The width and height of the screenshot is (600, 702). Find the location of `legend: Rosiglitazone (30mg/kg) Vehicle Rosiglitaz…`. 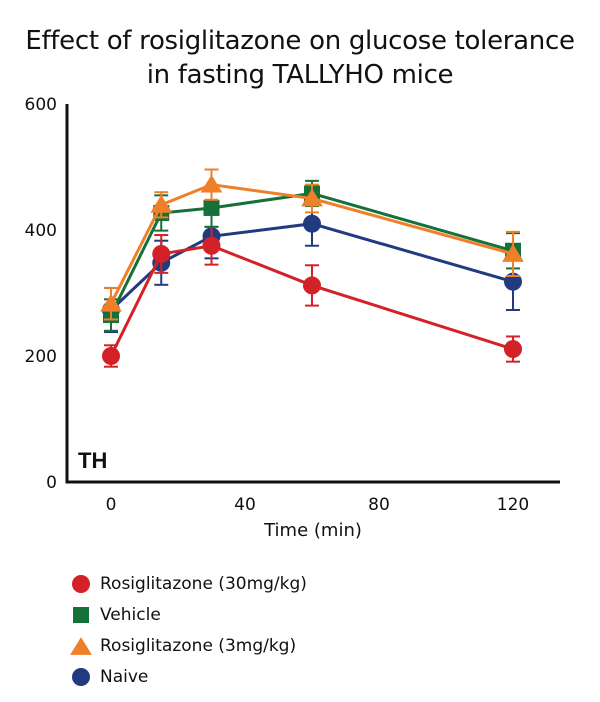

legend: Rosiglitazone (30mg/kg) Vehicle Rosiglitaz… is located at coordinates (188, 630).